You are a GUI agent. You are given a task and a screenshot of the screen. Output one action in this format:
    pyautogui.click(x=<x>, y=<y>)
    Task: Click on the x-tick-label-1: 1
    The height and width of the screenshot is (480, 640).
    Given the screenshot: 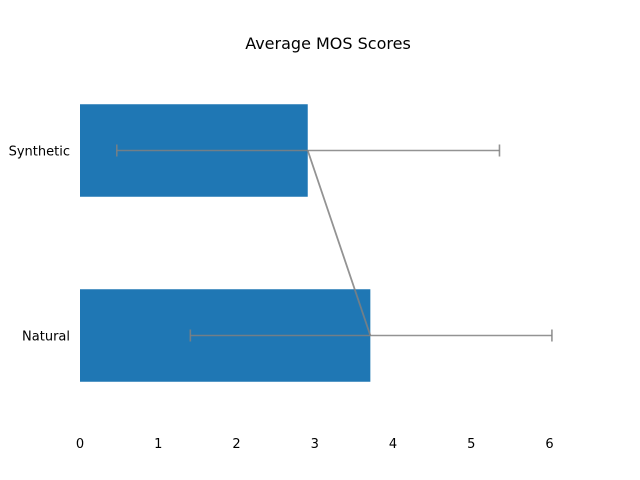 What is the action you would take?
    pyautogui.click(x=158, y=444)
    